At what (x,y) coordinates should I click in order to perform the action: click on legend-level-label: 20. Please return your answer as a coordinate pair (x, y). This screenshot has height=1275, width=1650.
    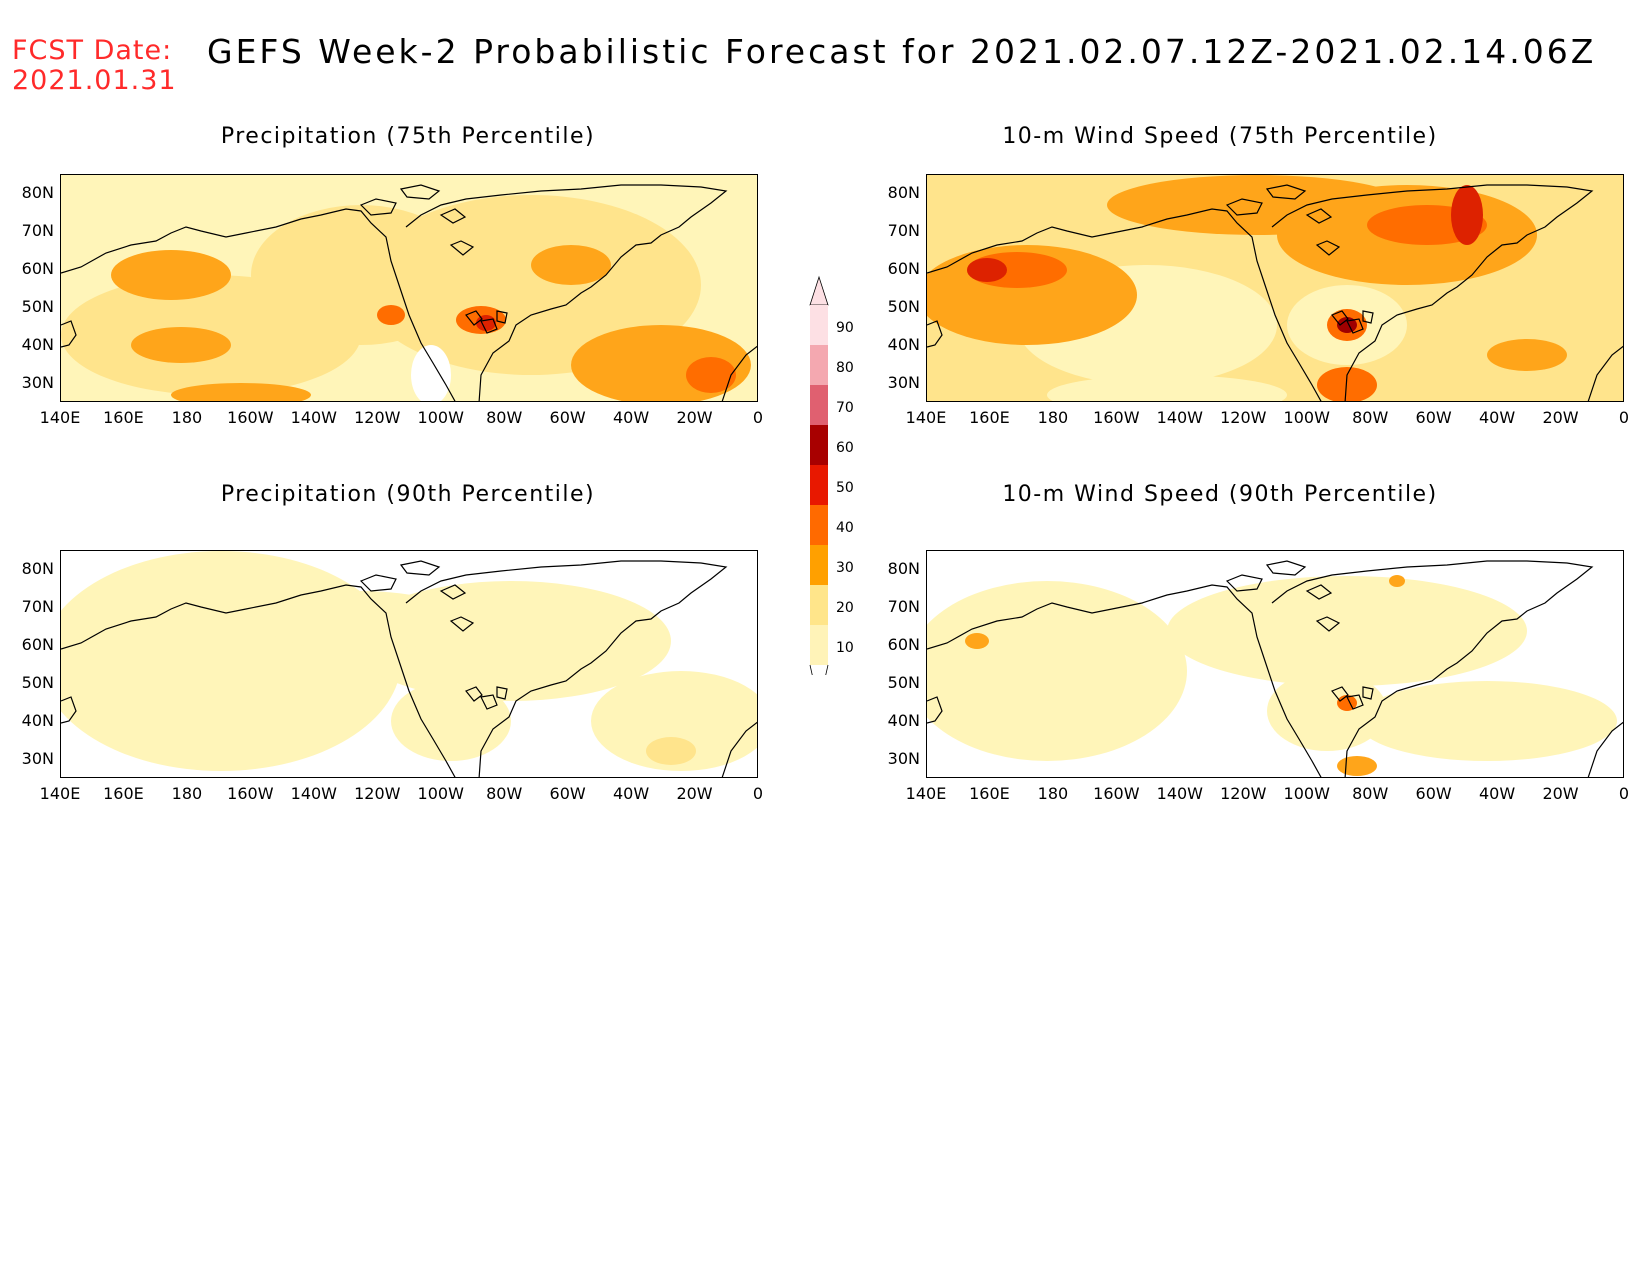
    Looking at the image, I should click on (845, 608).